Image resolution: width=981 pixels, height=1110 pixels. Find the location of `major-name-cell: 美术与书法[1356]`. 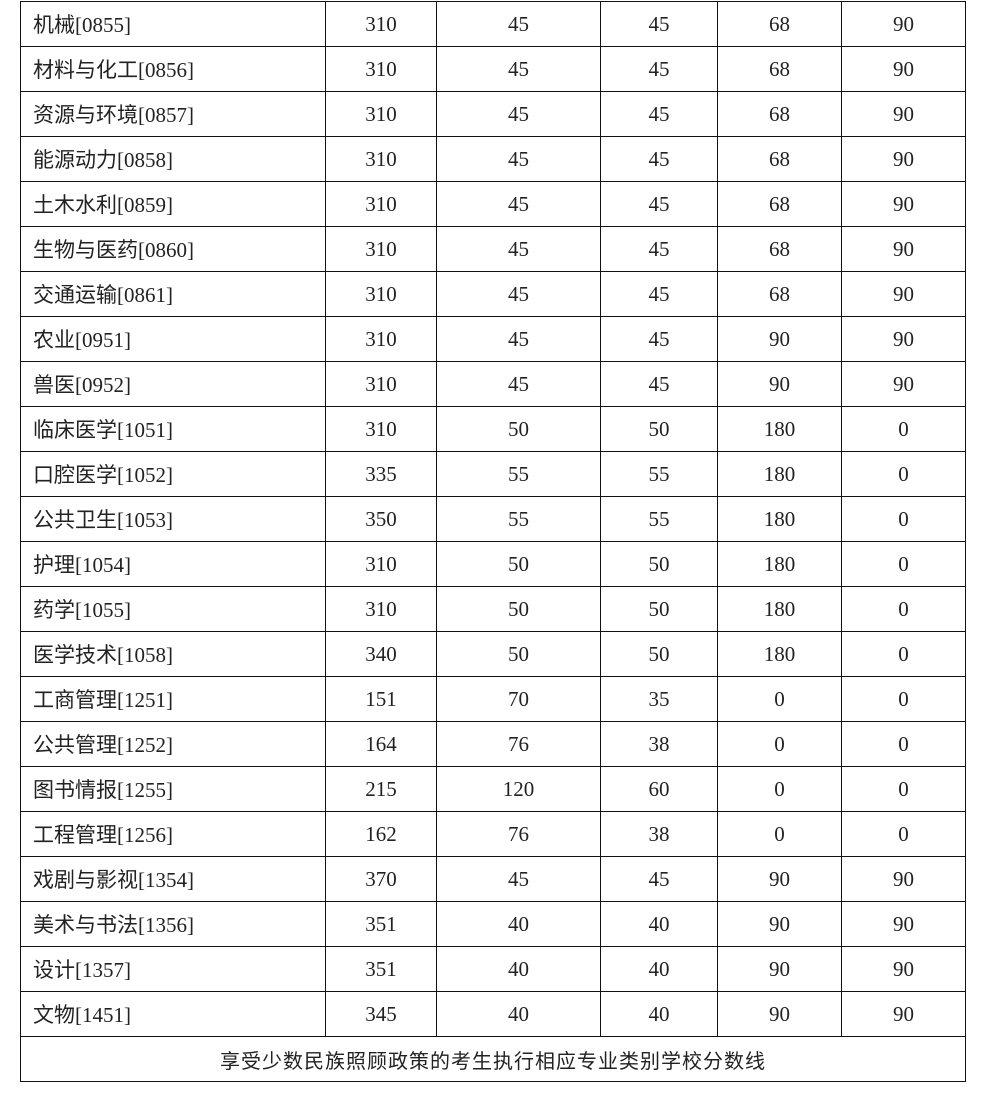

major-name-cell: 美术与书法[1356] is located at coordinates (173, 924).